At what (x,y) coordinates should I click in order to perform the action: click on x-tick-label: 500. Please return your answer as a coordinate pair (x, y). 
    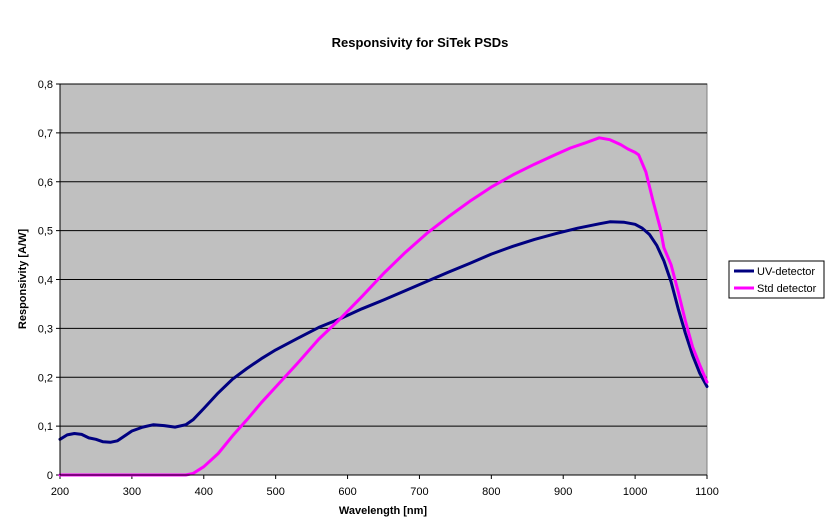
    Looking at the image, I should click on (275, 492).